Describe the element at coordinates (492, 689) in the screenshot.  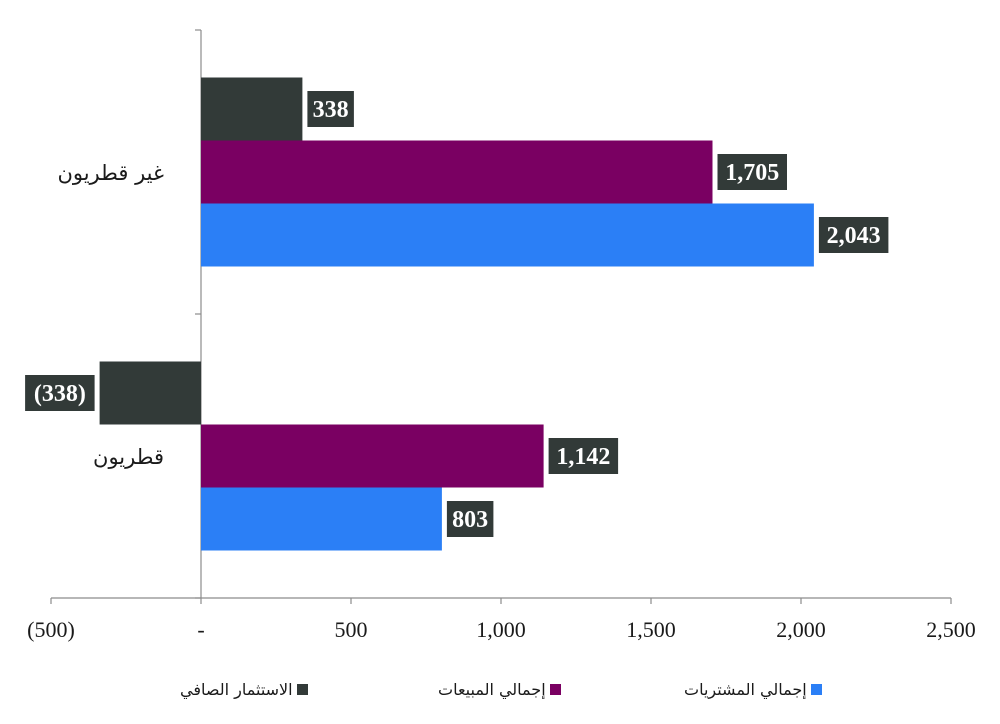
I see `legend-label-total-sales: إجمالي المبيعات` at that location.